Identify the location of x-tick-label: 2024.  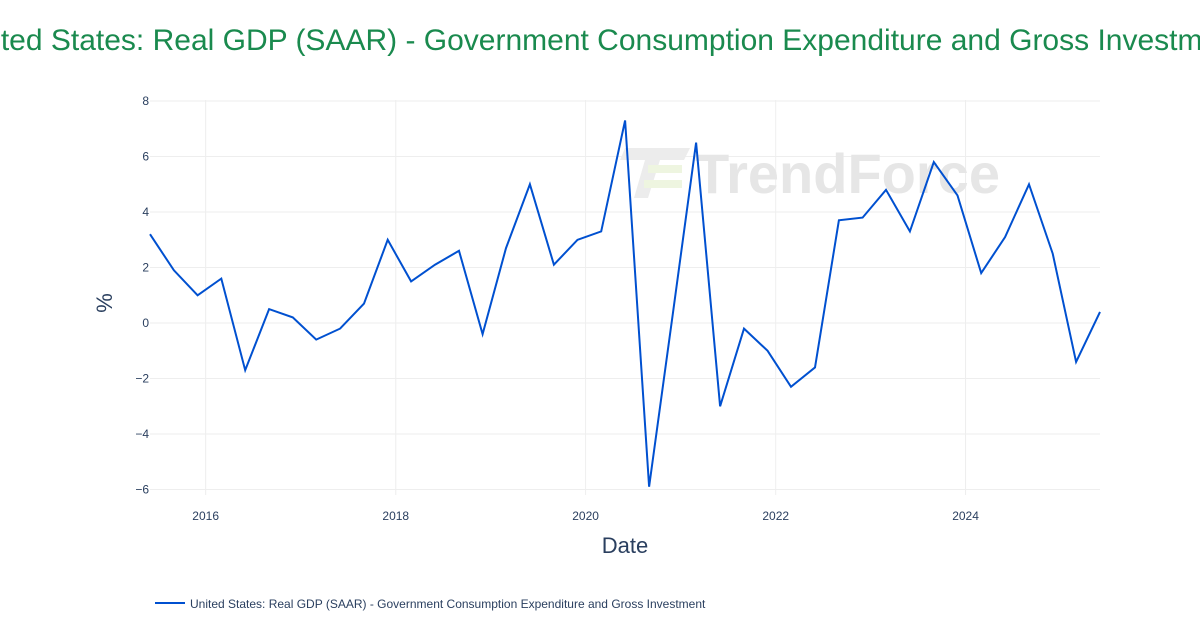
(965, 516).